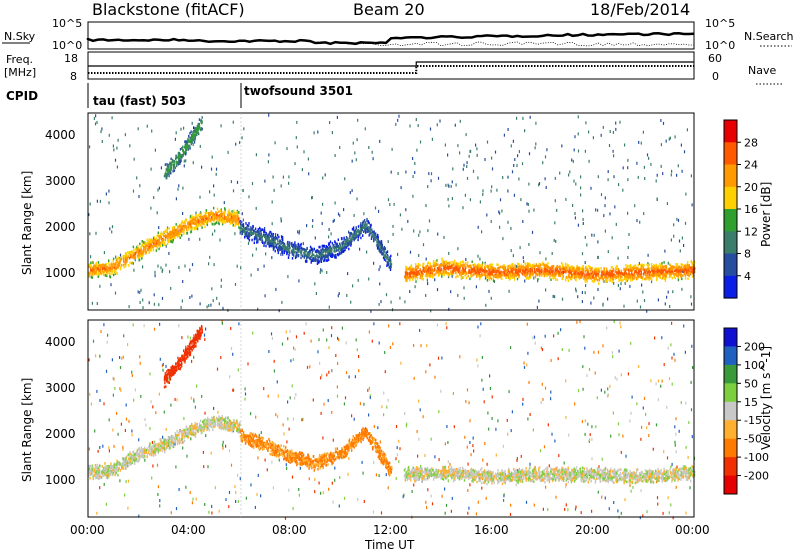 The height and width of the screenshot is (554, 800). Describe the element at coordinates (60, 227) in the screenshot. I see `power-ytick-2000: 2000` at that location.